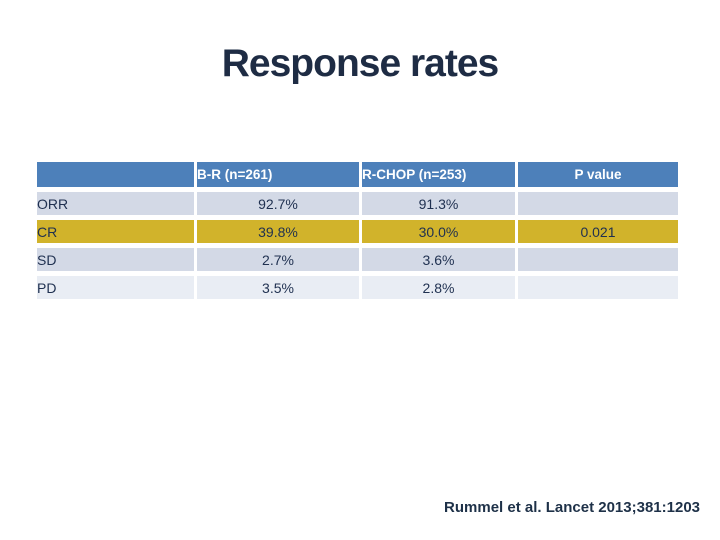 This screenshot has width=720, height=540. Describe the element at coordinates (278, 203) in the screenshot. I see `cell-br-value: 92.7%` at that location.